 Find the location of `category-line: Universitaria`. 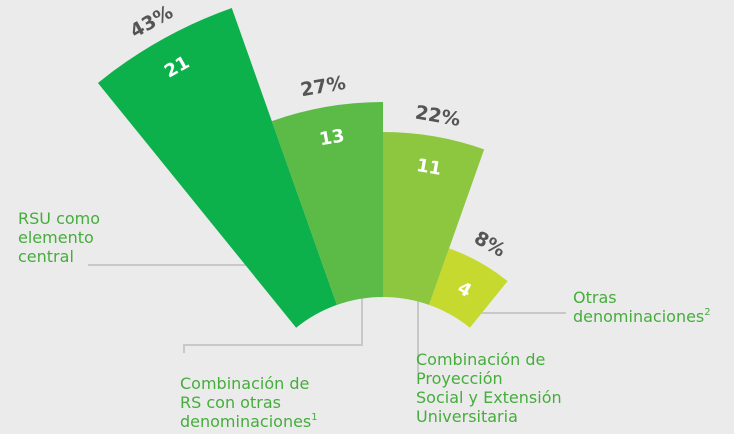

category-line: Universitaria is located at coordinates (467, 416).